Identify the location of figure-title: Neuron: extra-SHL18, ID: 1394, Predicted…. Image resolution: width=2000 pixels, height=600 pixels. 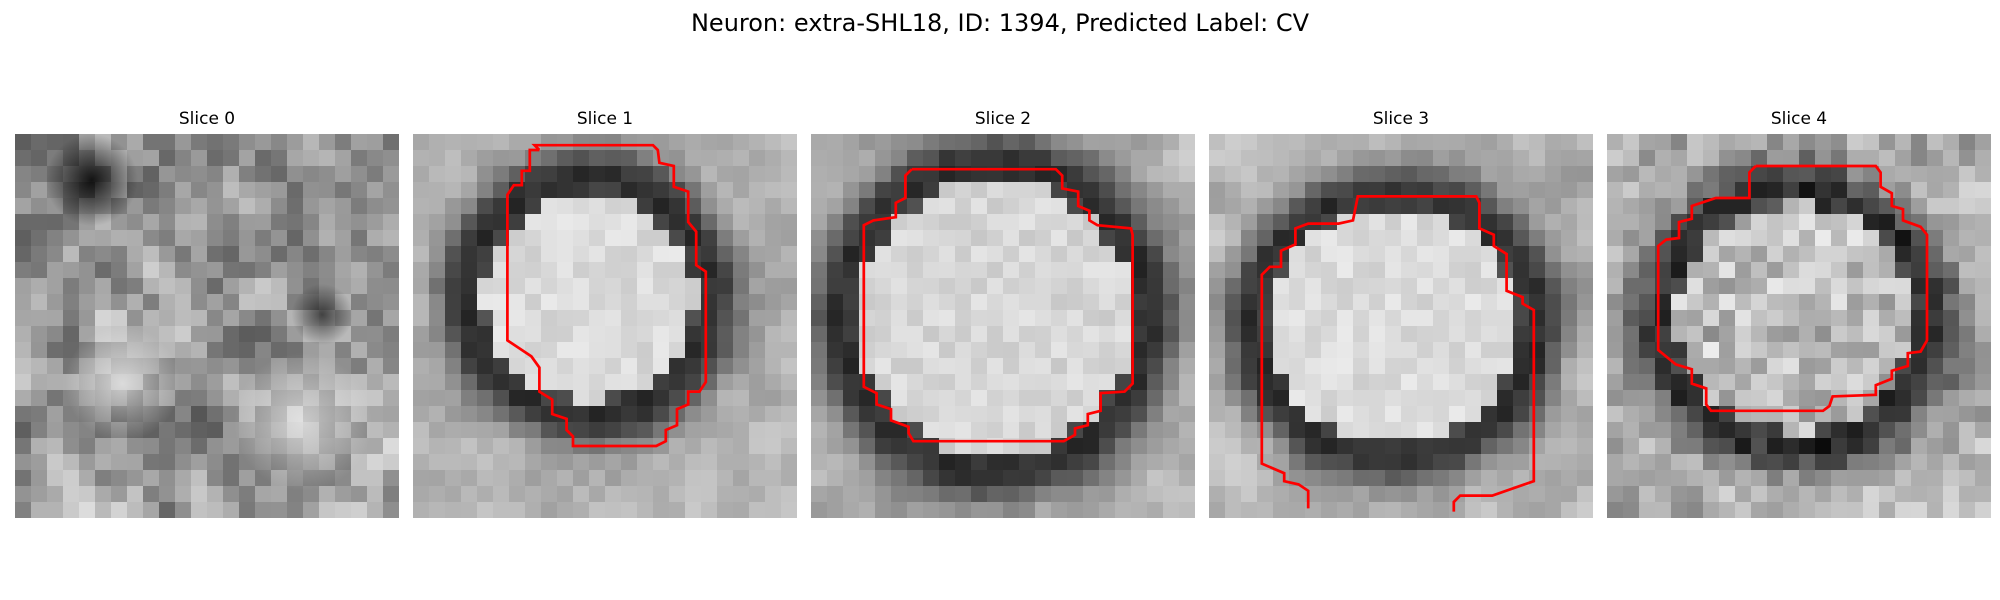
(1000, 23).